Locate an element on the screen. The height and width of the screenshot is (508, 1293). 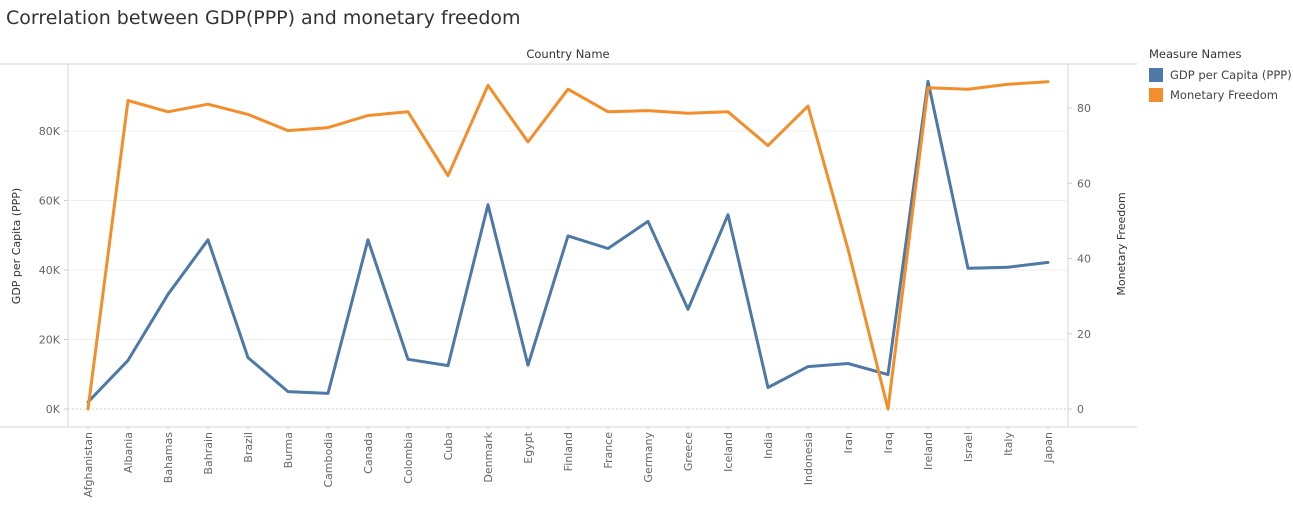
left-axis-title: GDP per Capita (PPP) is located at coordinates (16, 246).